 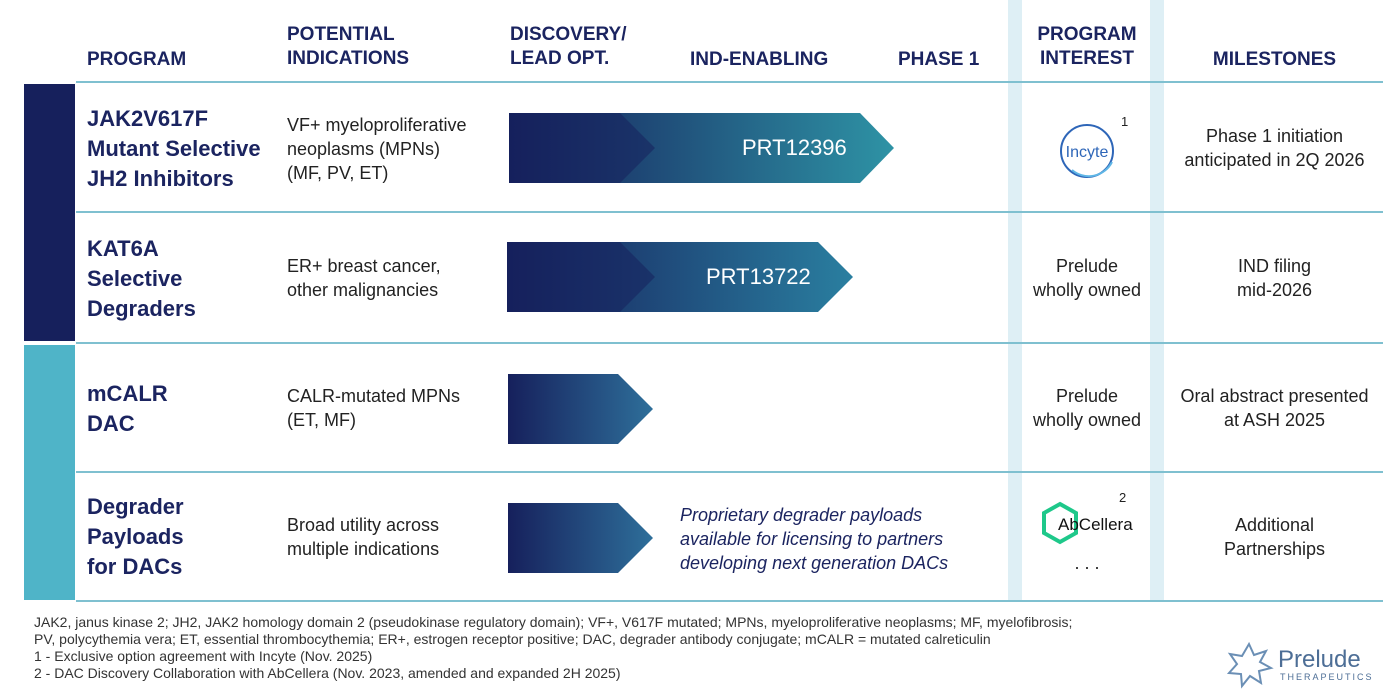 I want to click on incyte-logo: Incyte, so click(x=1087, y=151).